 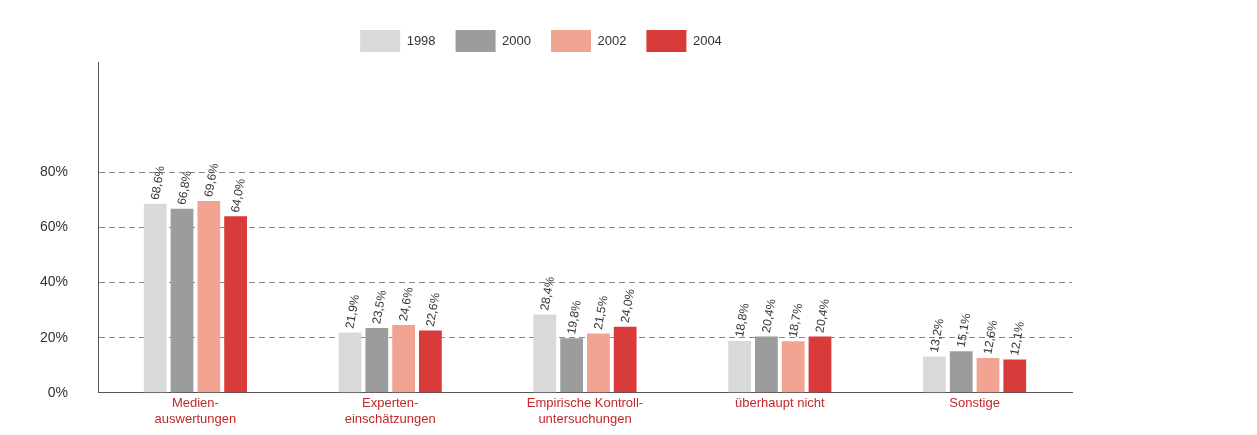 I want to click on data-label: 22,6%, so click(x=432, y=309).